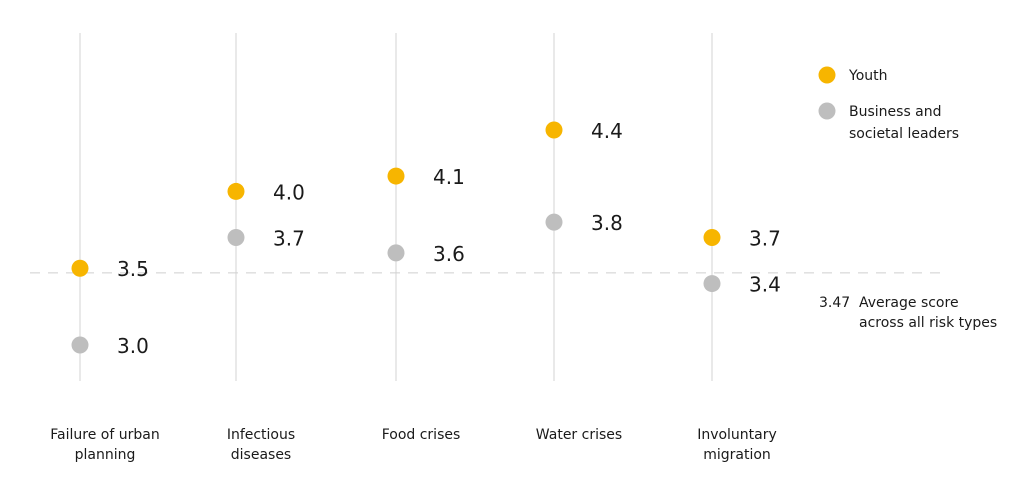 Image resolution: width=1024 pixels, height=489 pixels. What do you see at coordinates (737, 455) in the screenshot?
I see `category-label: migration` at bounding box center [737, 455].